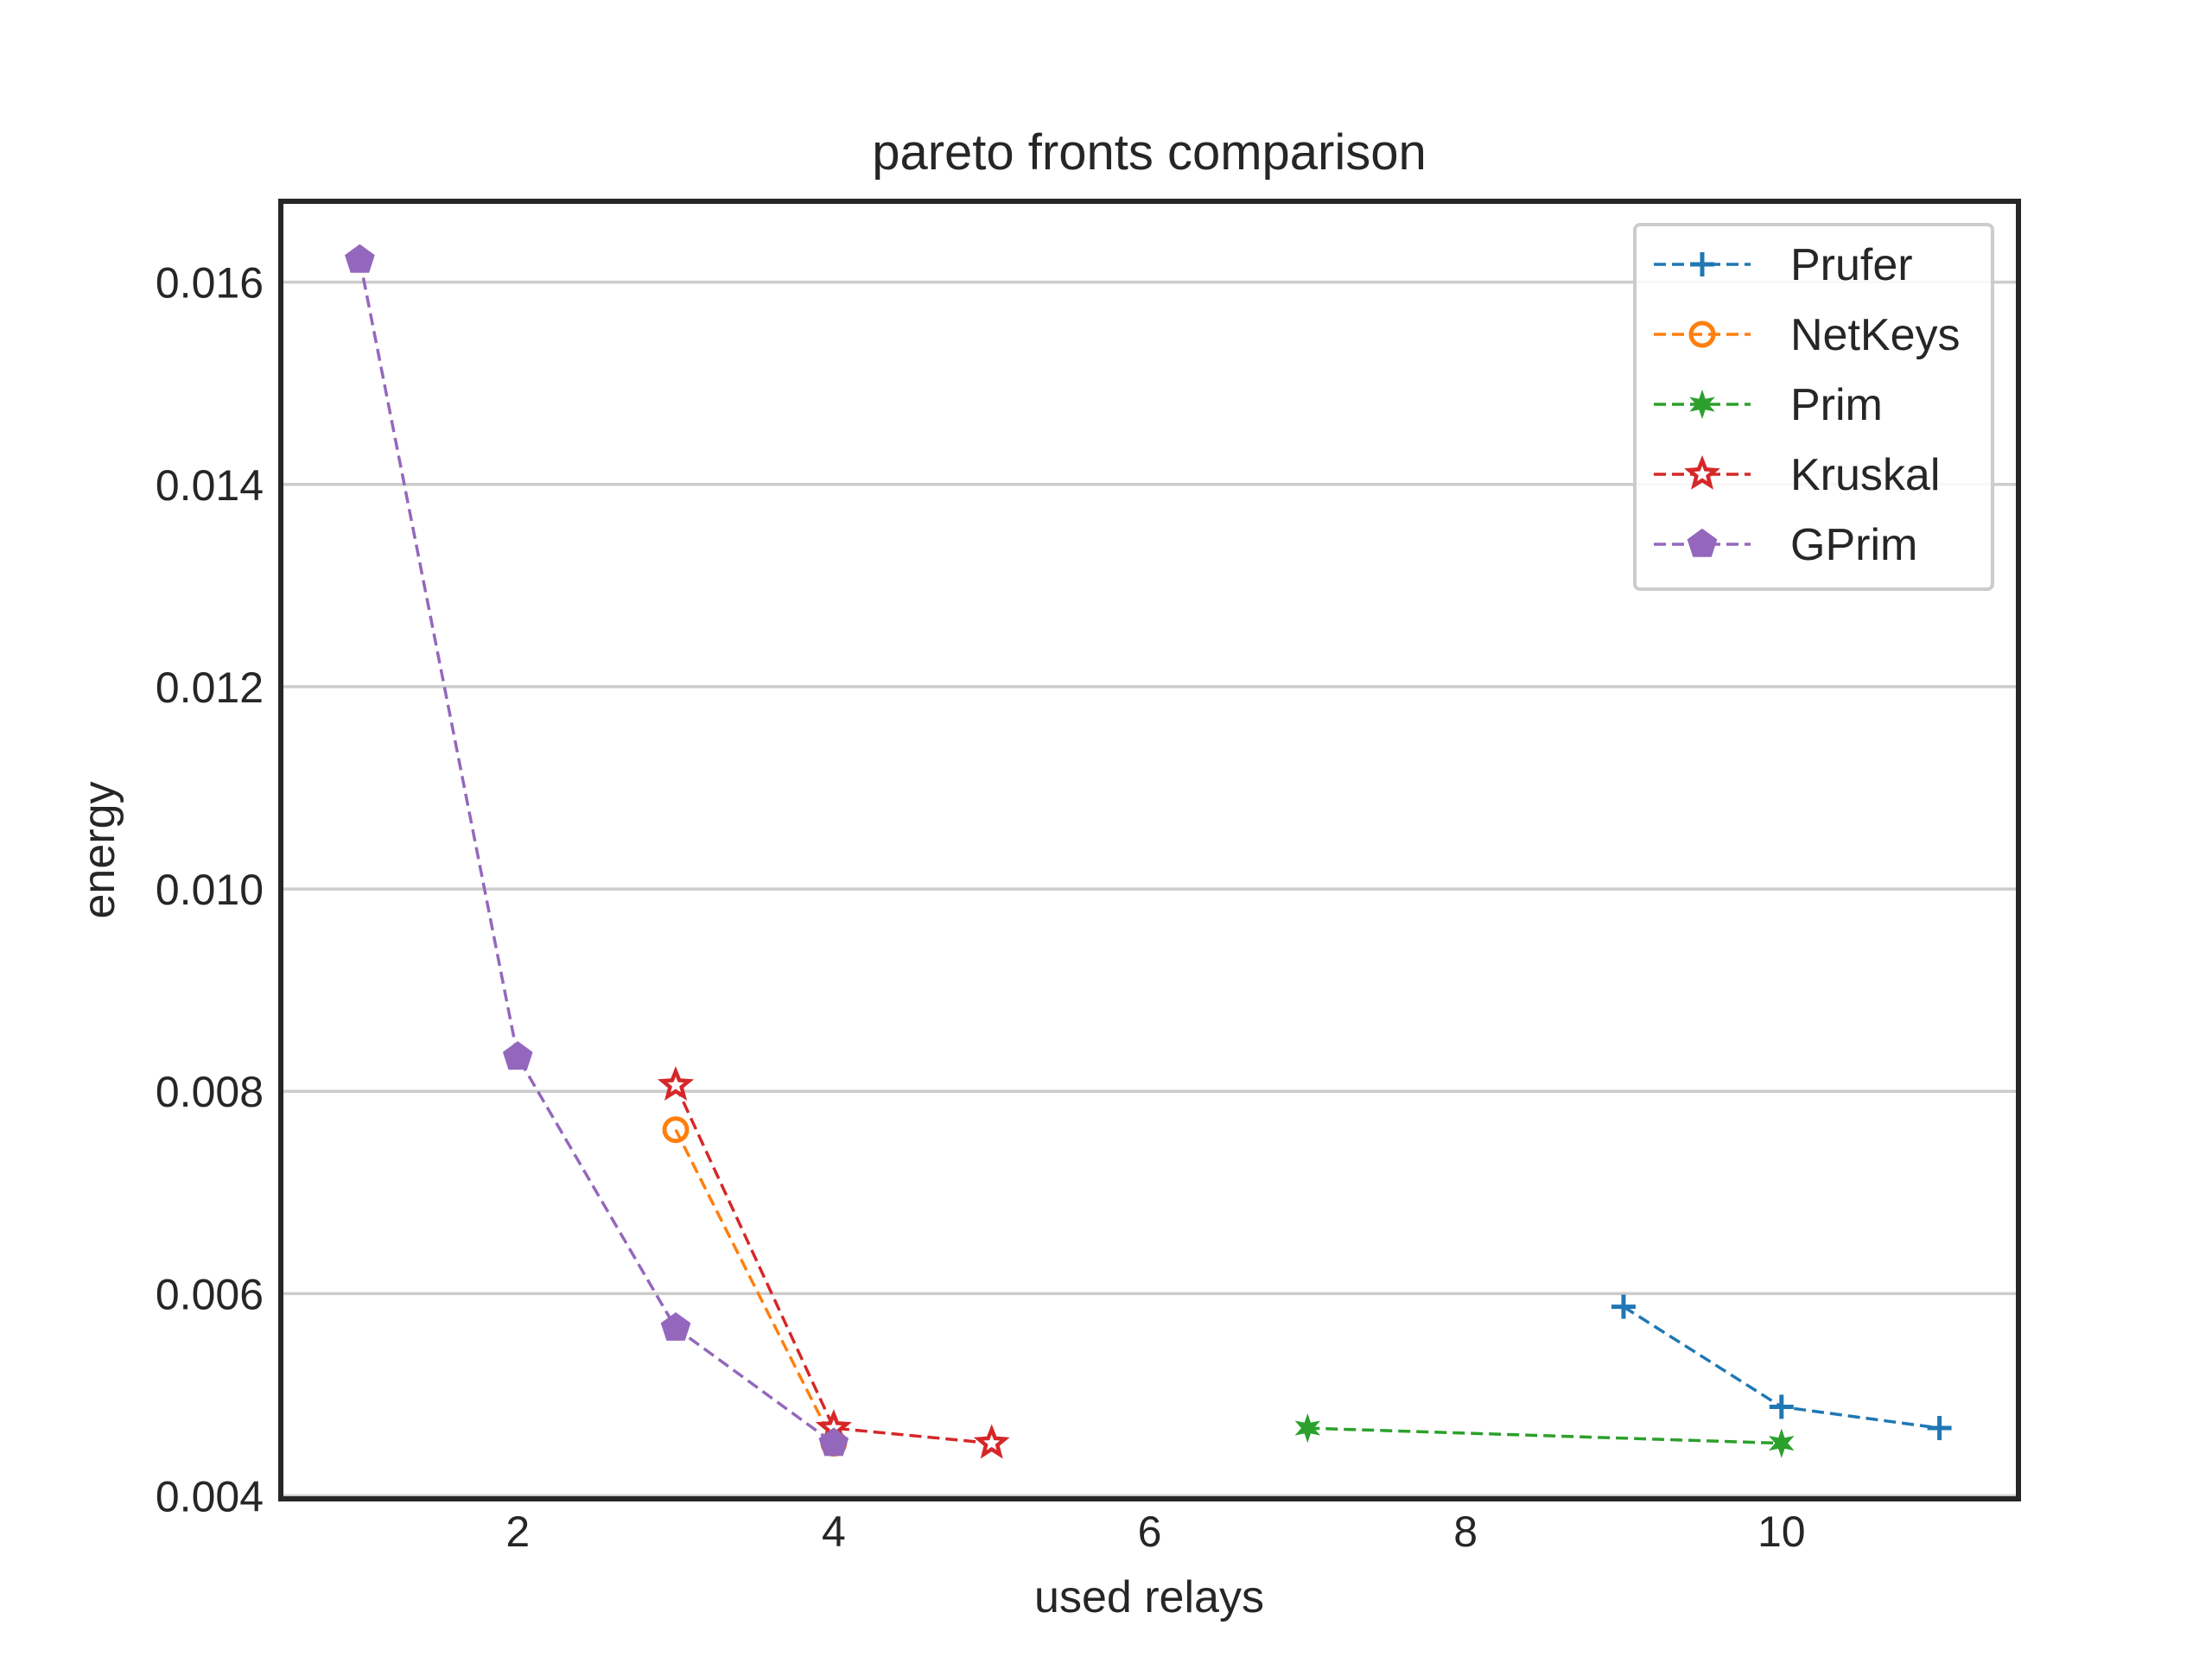  Describe the element at coordinates (1150, 1531) in the screenshot. I see `x-tick-label: 6` at that location.